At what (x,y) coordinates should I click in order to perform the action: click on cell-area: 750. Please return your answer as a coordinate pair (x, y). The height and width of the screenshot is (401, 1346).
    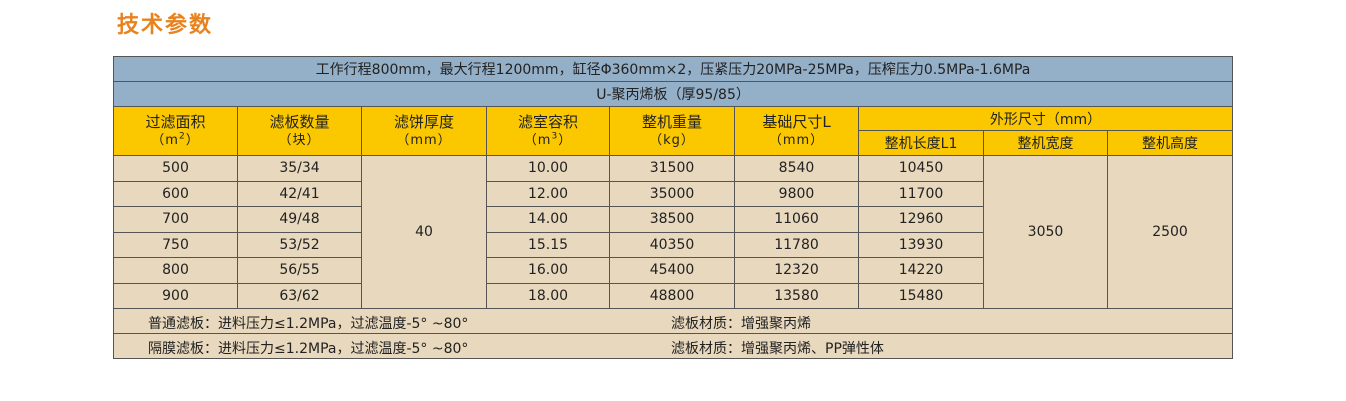
    Looking at the image, I should click on (175, 244).